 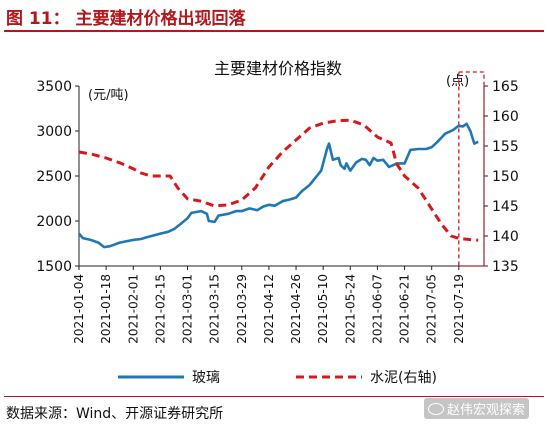 I want to click on right-tick-label: 165, so click(x=505, y=87).